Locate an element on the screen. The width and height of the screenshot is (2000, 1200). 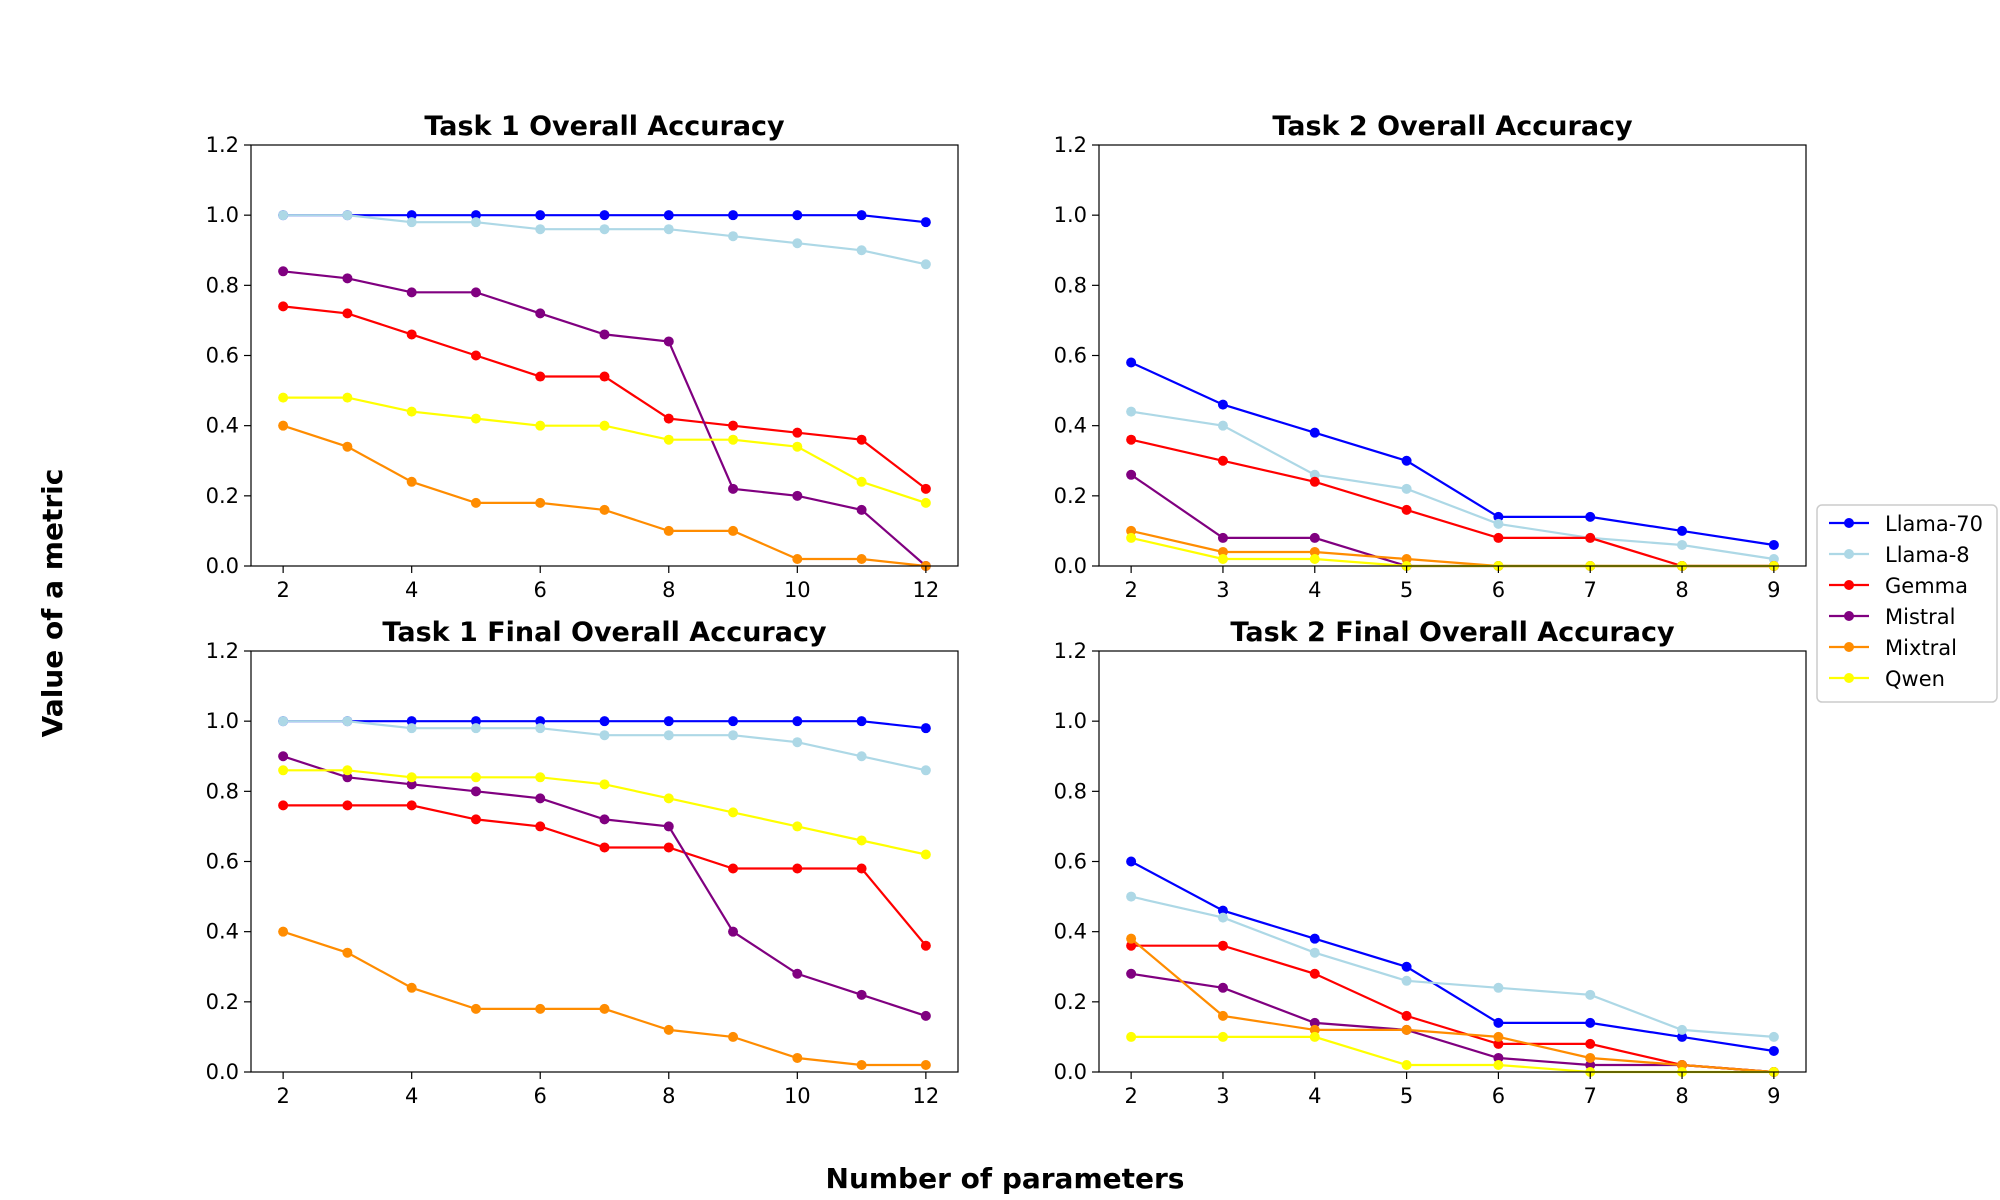
legend: Llama-70 Llama-8 Gemma Mistral Mixtral Qwen is located at coordinates (1907, 603).